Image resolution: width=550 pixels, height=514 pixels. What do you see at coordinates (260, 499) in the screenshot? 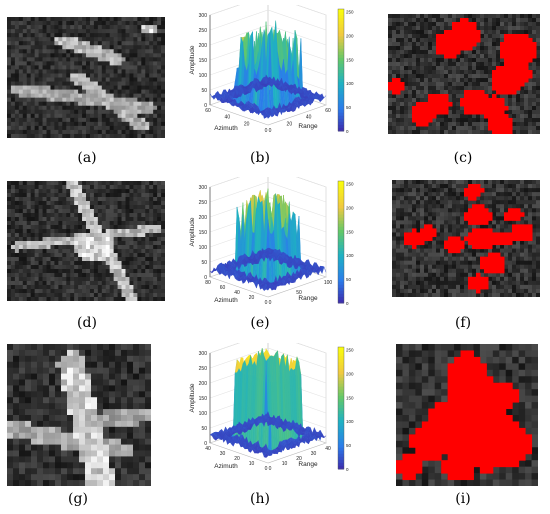
I see `caption-h: (h)` at bounding box center [260, 499].